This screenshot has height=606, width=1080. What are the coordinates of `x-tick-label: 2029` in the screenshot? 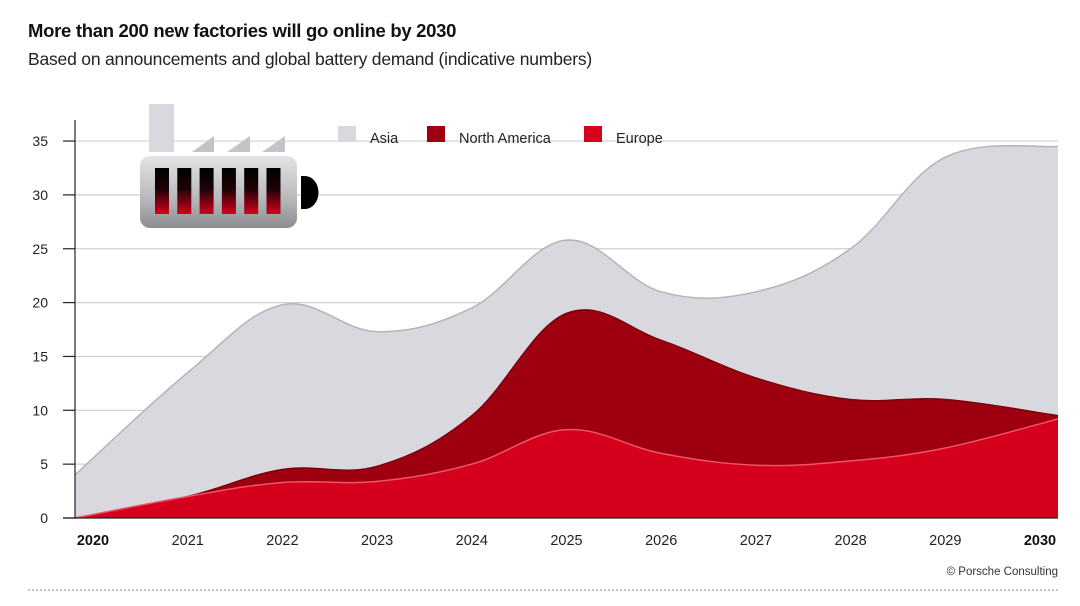 It's located at (945, 541).